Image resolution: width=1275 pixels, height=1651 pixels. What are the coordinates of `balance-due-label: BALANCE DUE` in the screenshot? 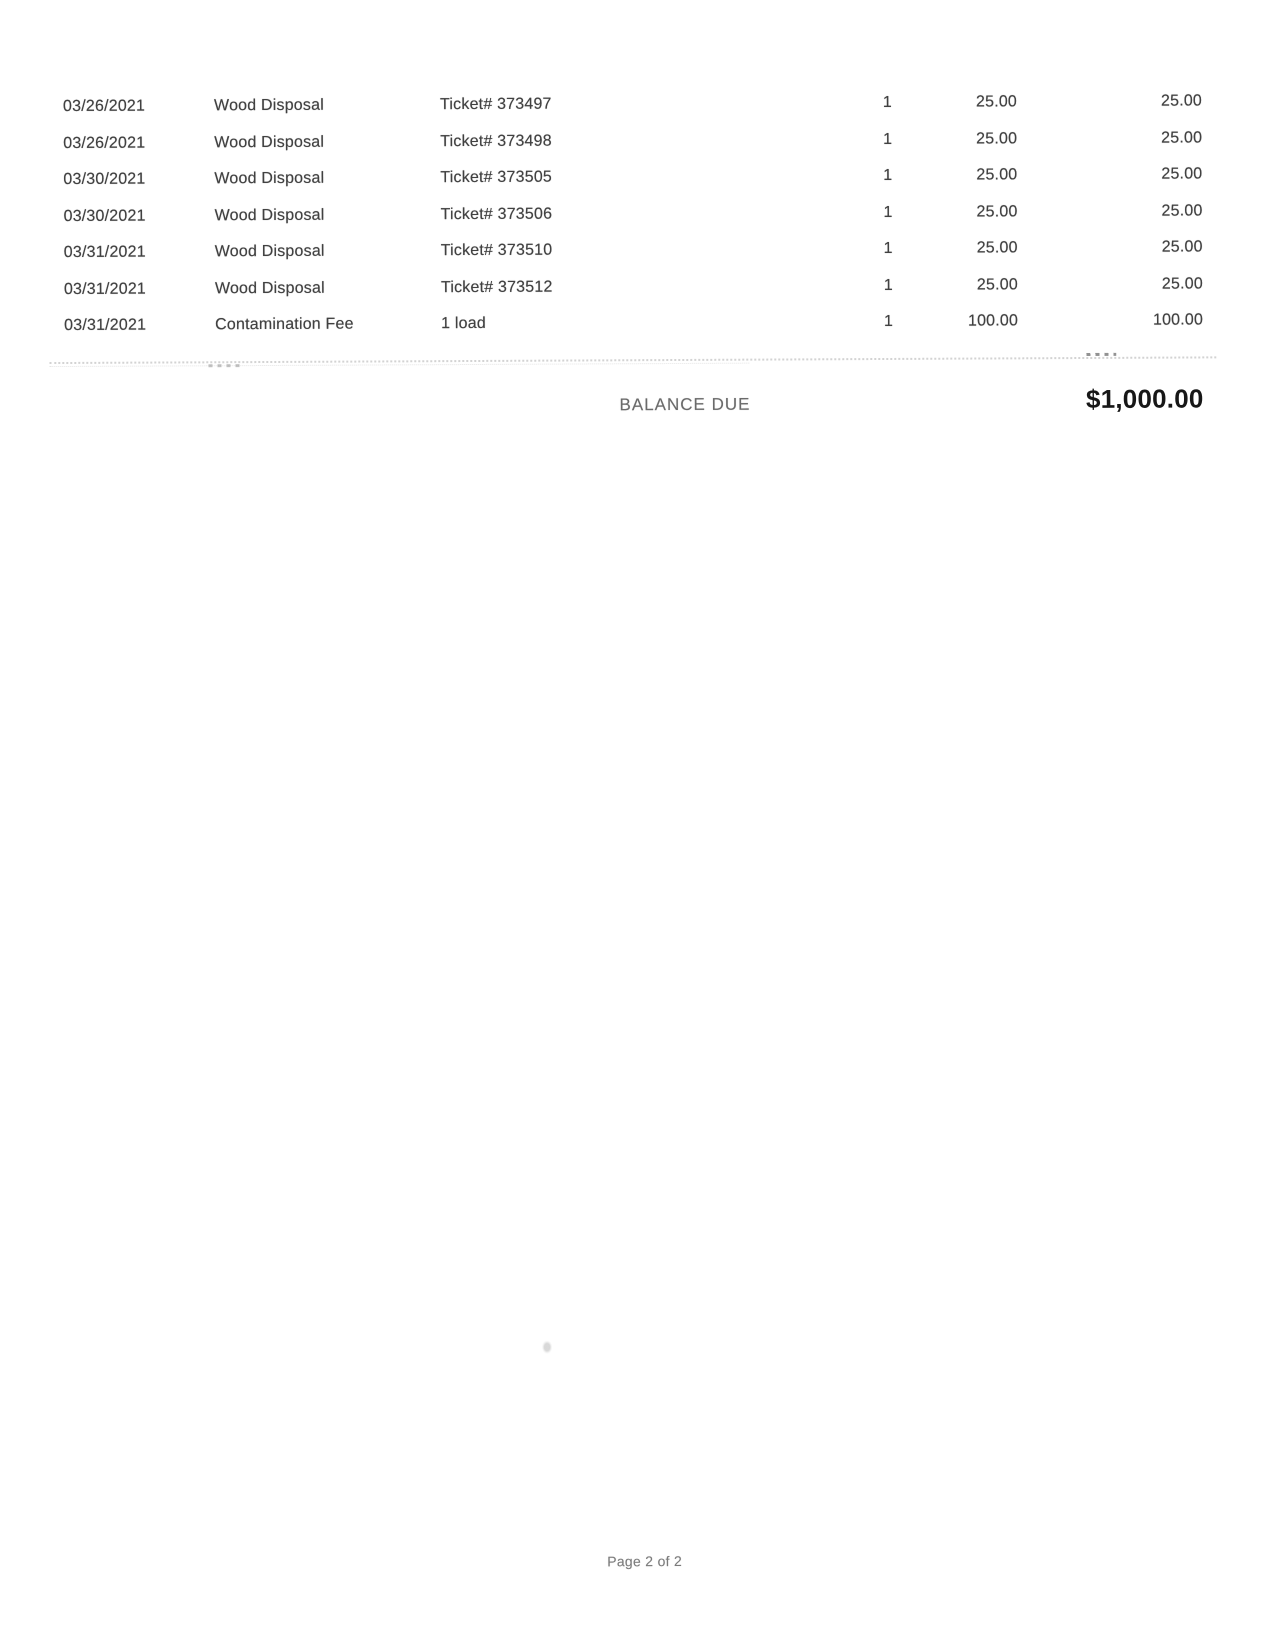 It's located at (685, 404).